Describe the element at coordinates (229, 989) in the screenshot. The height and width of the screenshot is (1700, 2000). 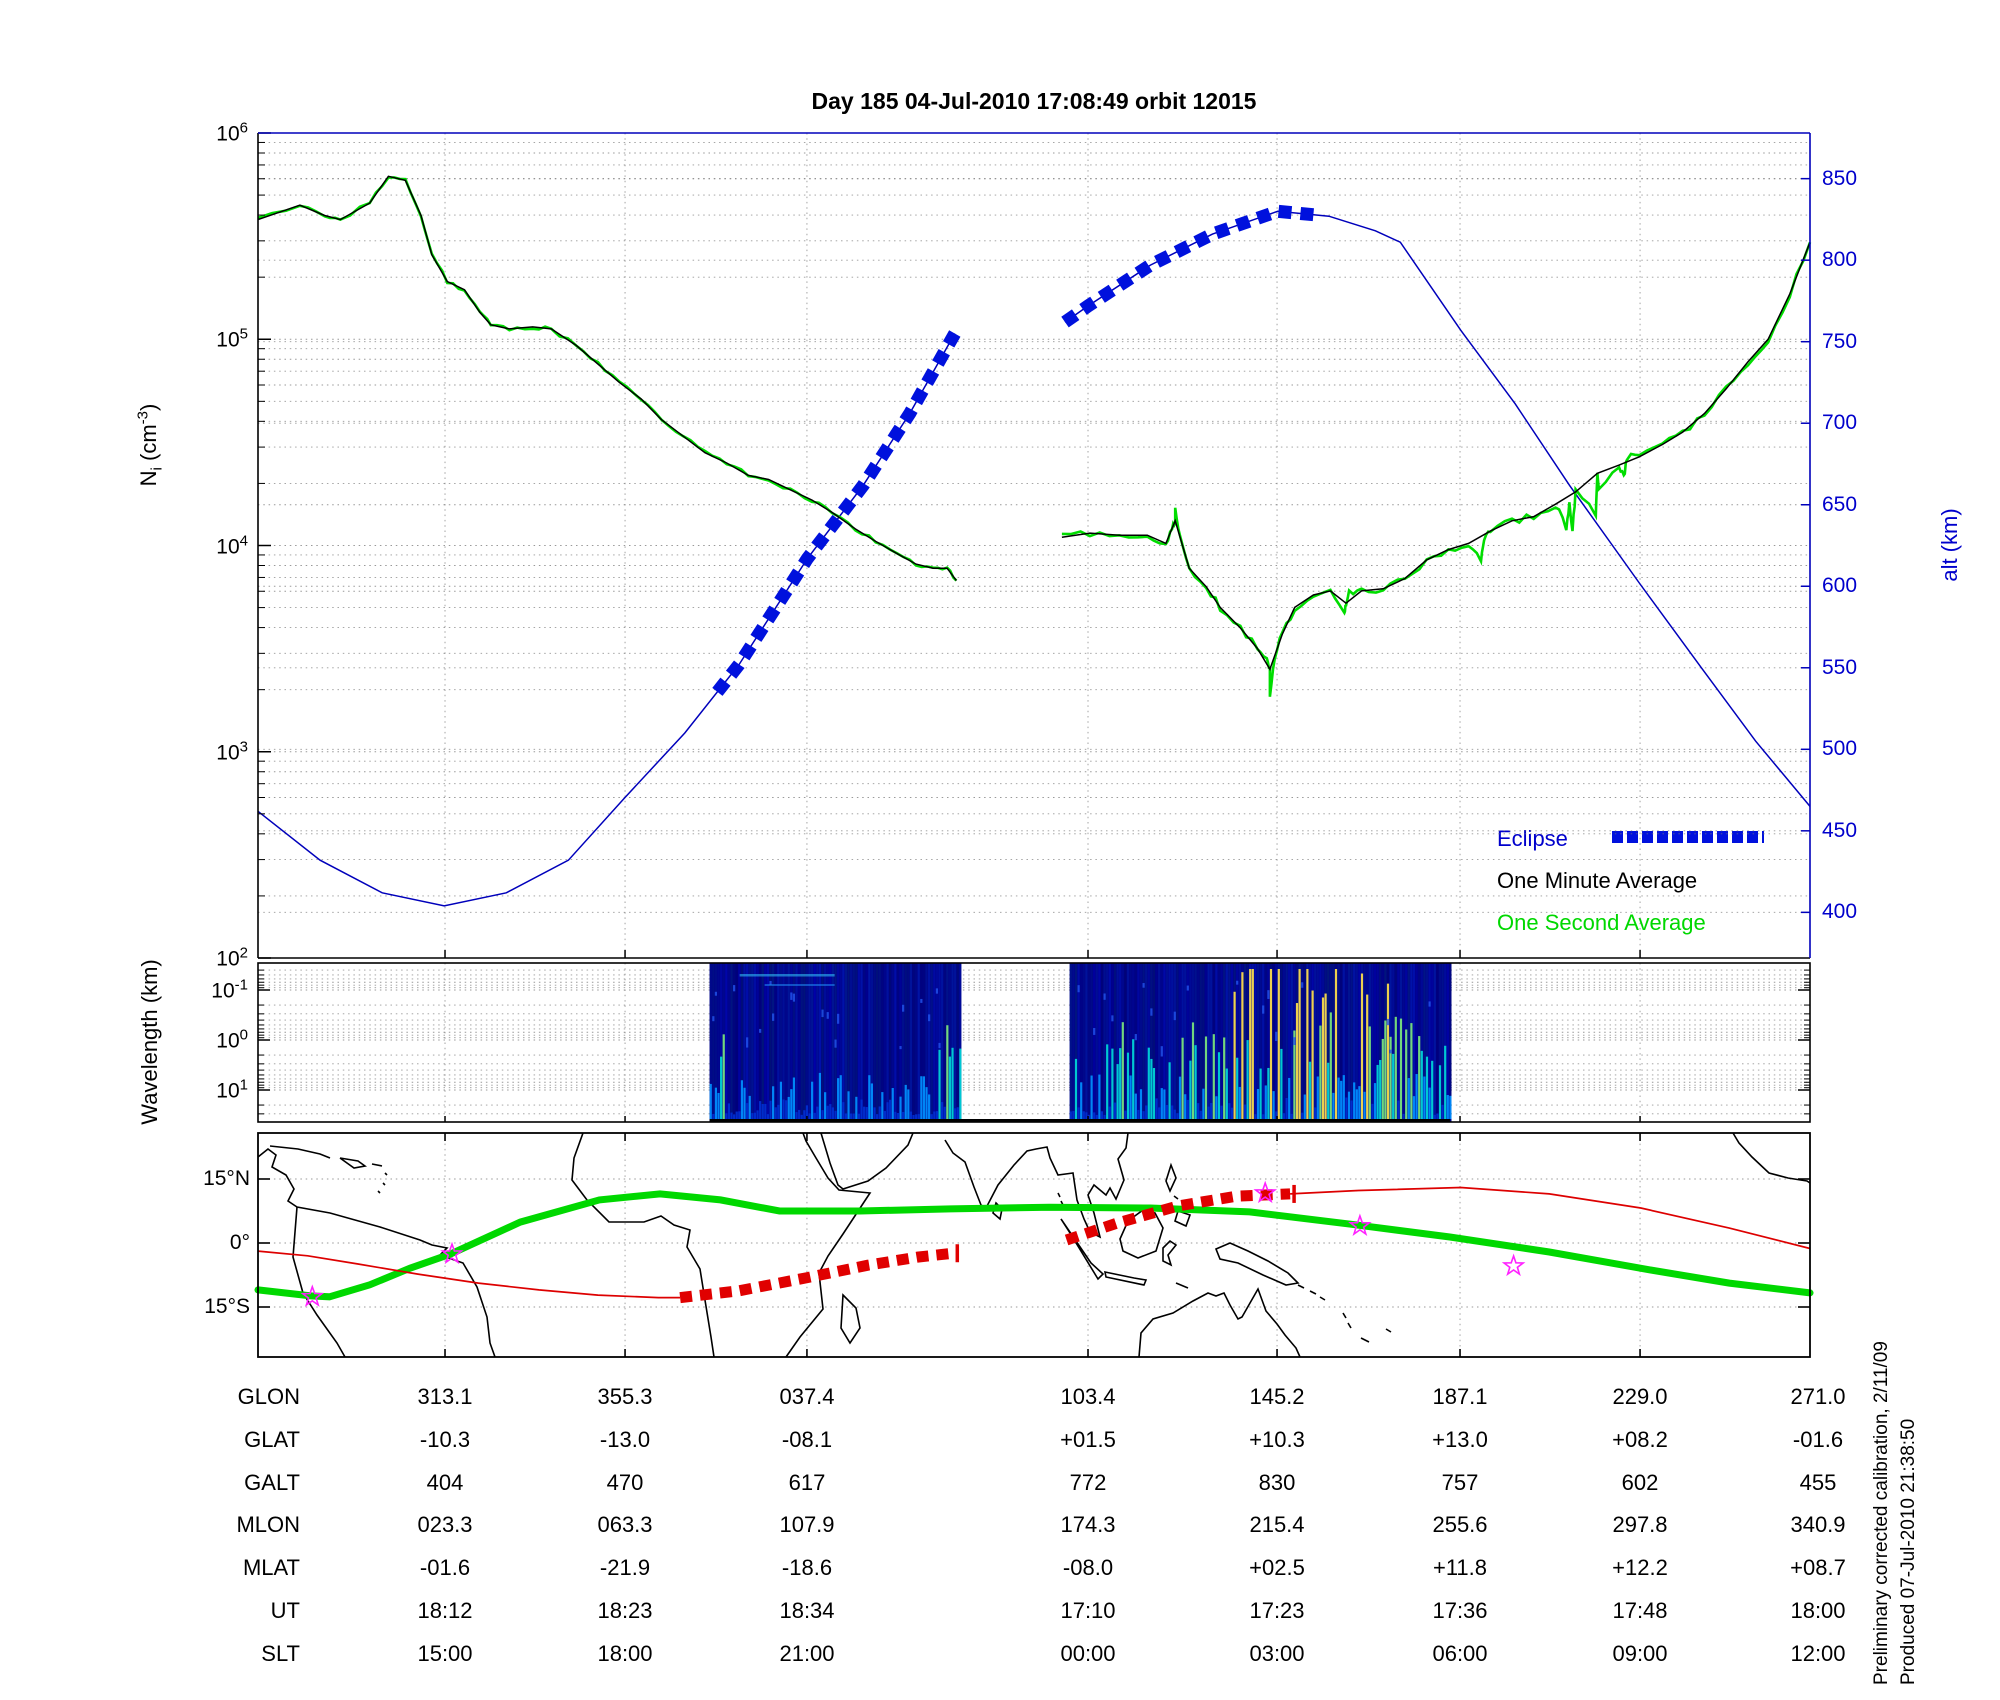
I see `wavelength-tick-10e-1: 10⁻¹` at that location.